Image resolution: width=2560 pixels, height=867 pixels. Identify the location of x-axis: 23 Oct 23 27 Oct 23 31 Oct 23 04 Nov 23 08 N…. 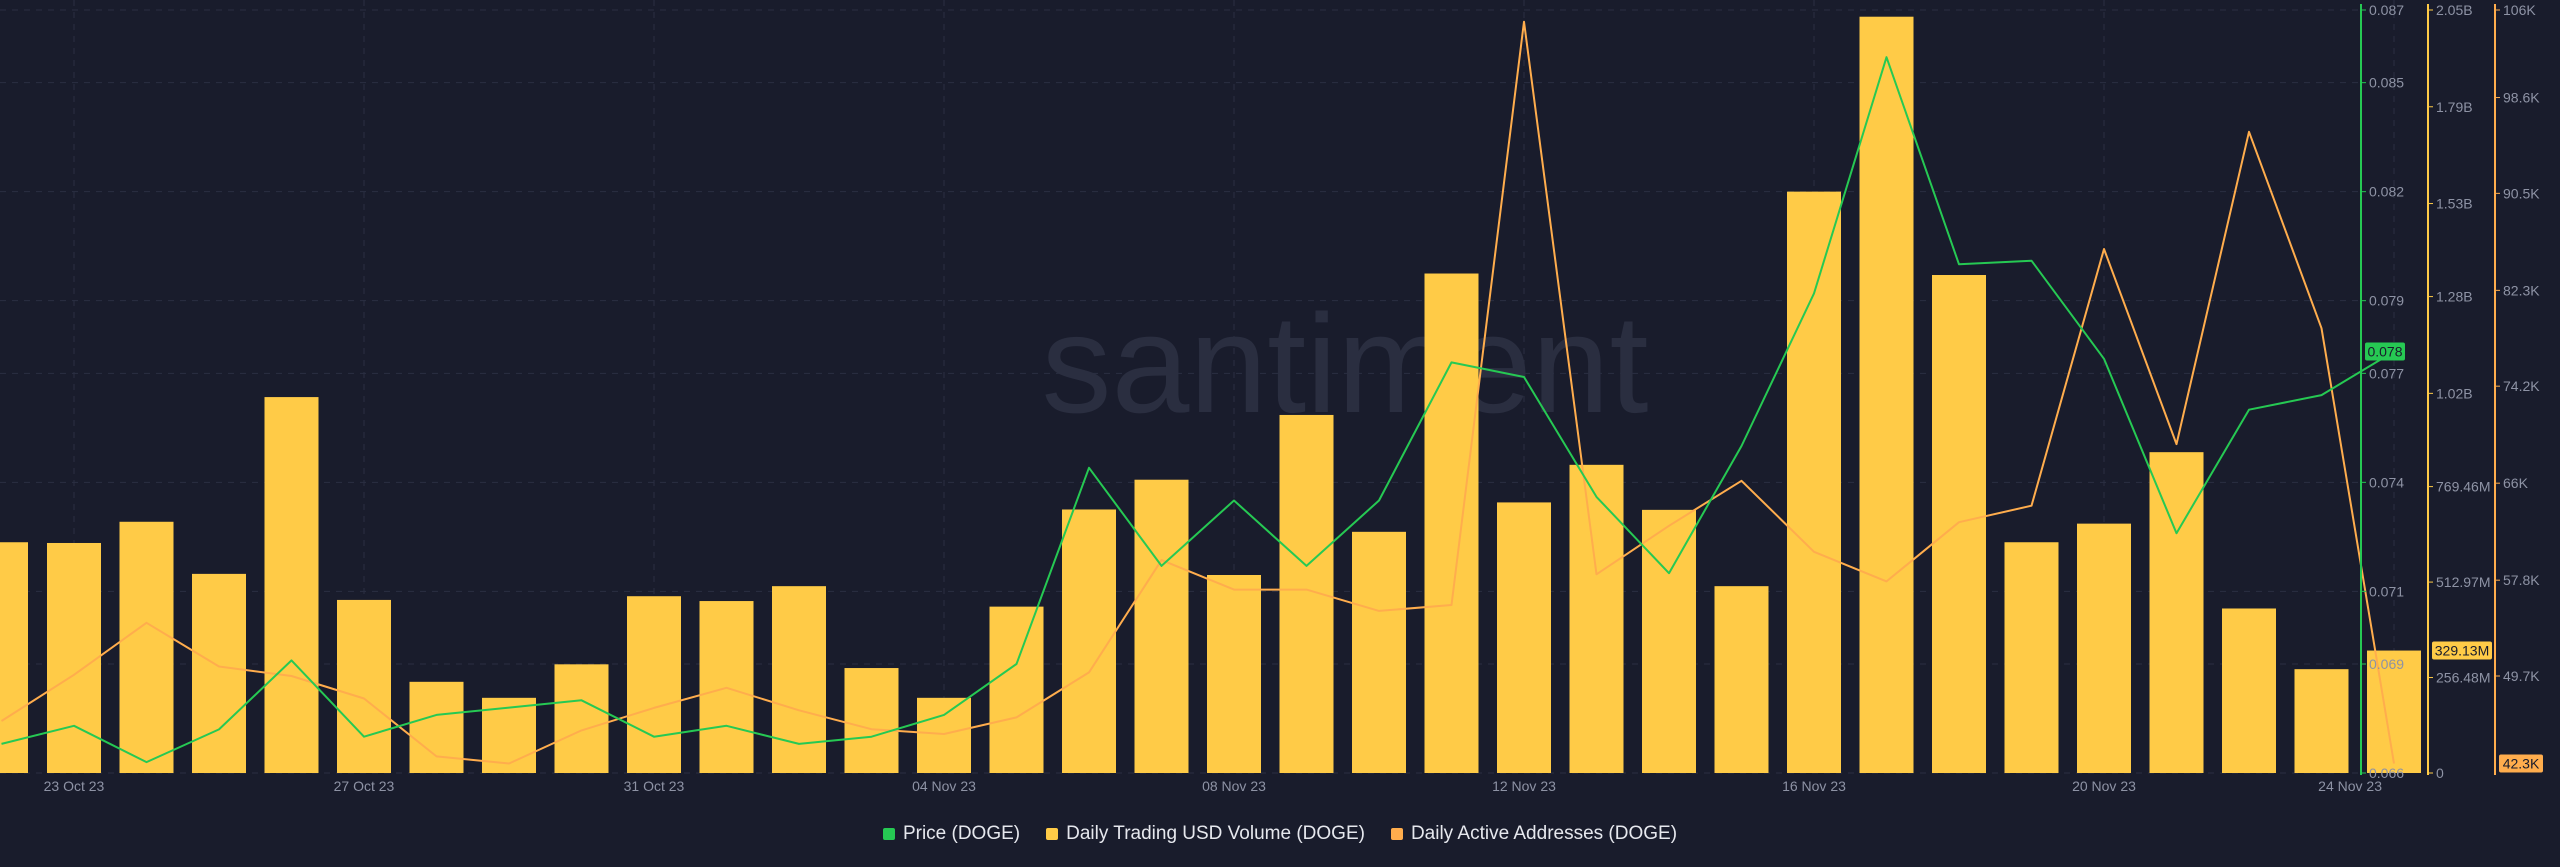
(1213, 786).